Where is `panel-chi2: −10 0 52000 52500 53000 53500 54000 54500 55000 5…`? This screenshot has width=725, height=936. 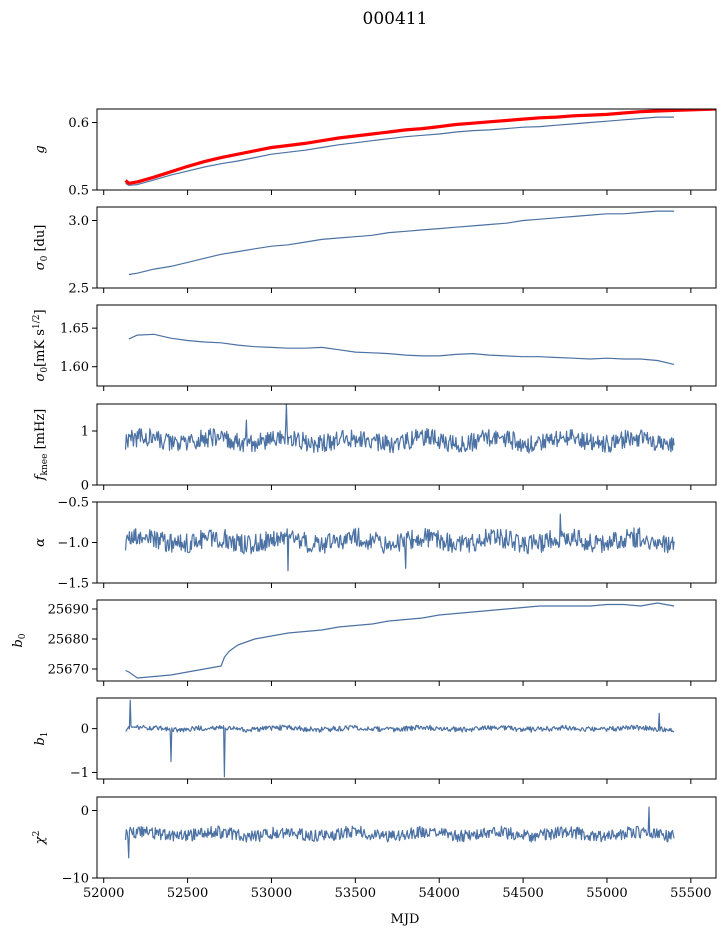 panel-chi2: −10 0 52000 52500 53000 53500 54000 54500 55000 5… is located at coordinates (374, 848).